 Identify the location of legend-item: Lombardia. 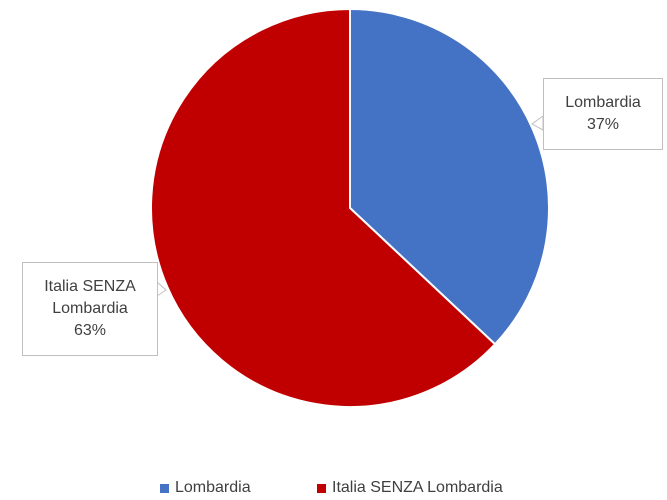
(205, 488).